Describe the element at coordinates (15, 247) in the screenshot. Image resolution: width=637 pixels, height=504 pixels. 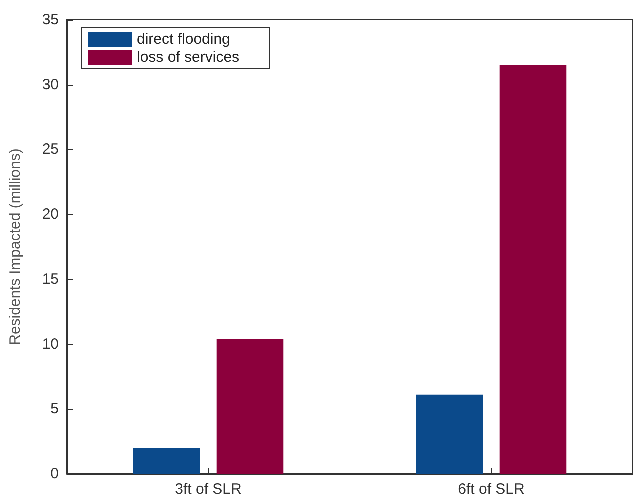
I see `y-axis-title: Residents Impacted (millions)` at that location.